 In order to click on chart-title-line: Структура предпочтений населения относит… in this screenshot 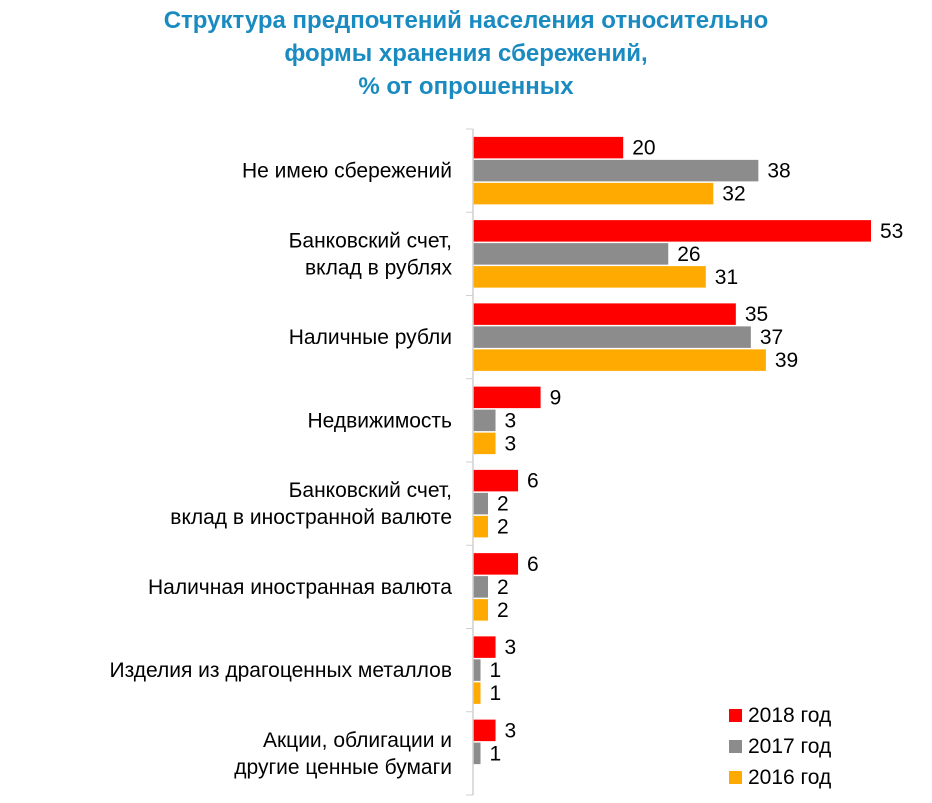, I will do `click(466, 20)`.